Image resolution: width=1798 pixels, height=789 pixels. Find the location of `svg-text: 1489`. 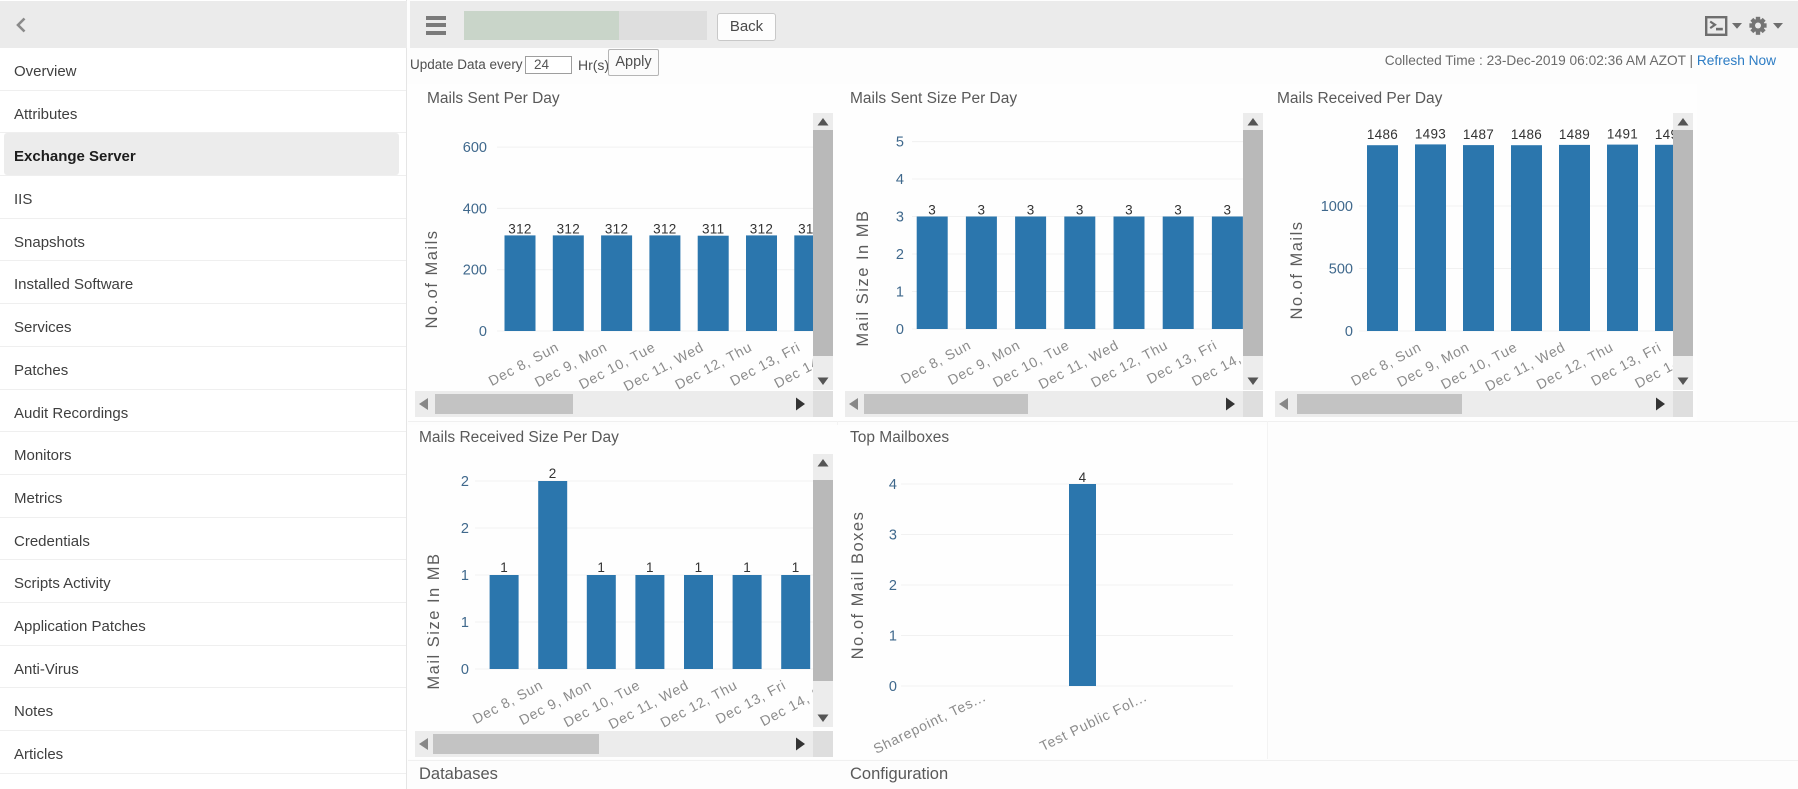

svg-text: 1489 is located at coordinates (1574, 134).